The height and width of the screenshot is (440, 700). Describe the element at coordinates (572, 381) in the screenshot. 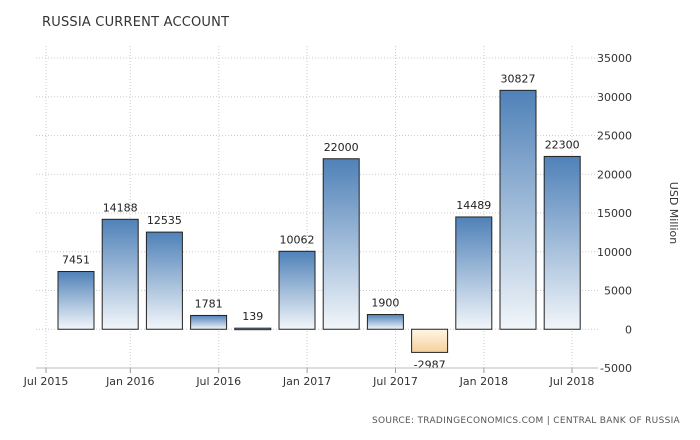

I see `x-tick-label: Jul 2018` at that location.